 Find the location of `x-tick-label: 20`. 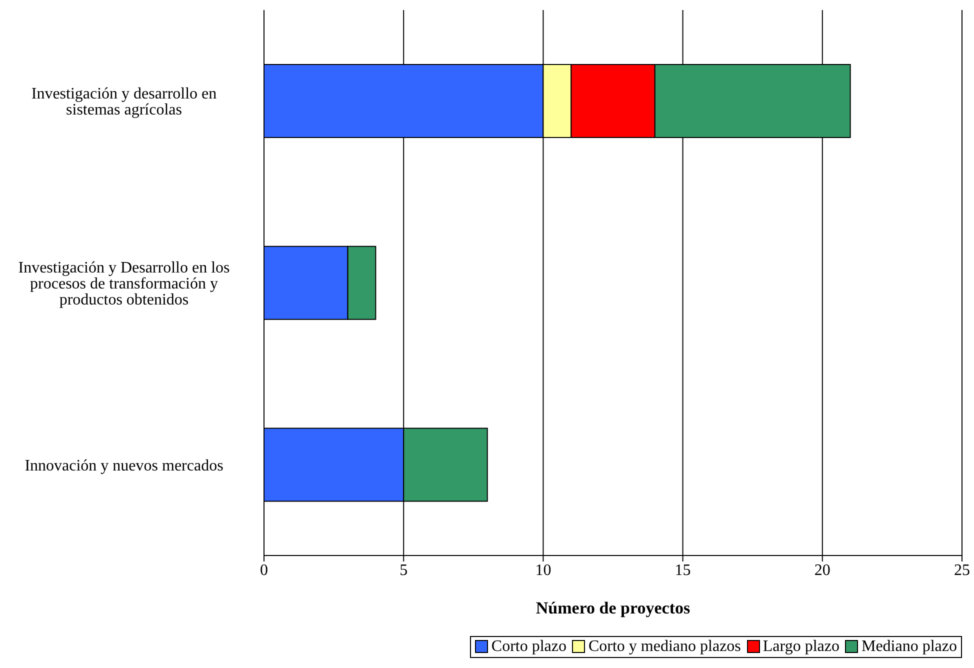

x-tick-label: 20 is located at coordinates (822, 570).